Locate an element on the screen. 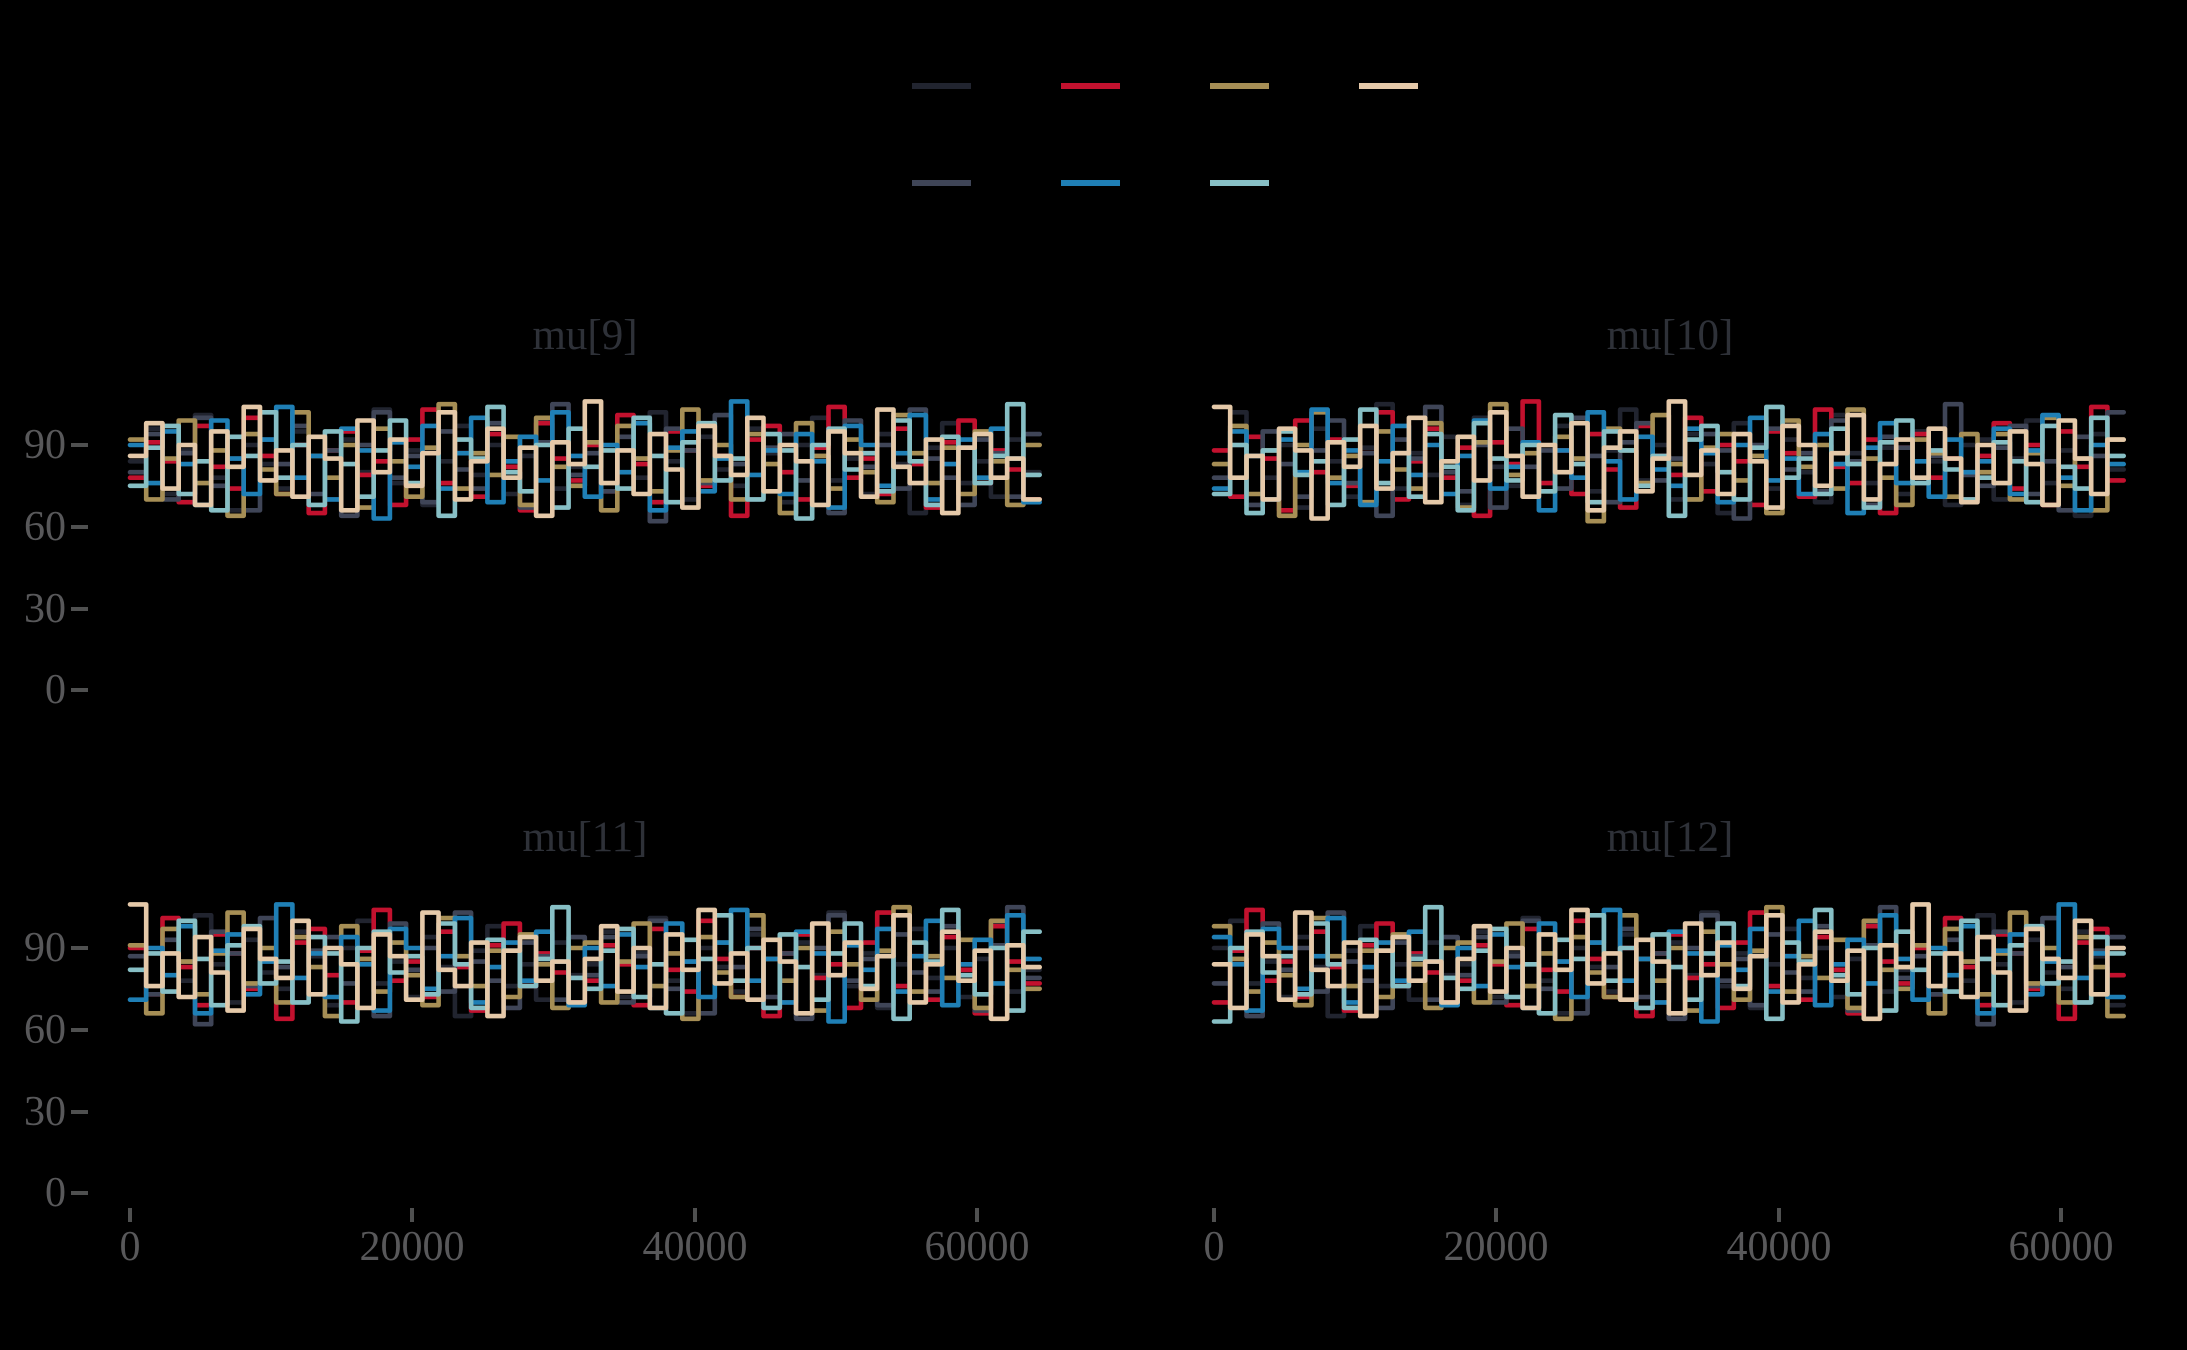  legend-key-chain-5-icon is located at coordinates (941, 183).